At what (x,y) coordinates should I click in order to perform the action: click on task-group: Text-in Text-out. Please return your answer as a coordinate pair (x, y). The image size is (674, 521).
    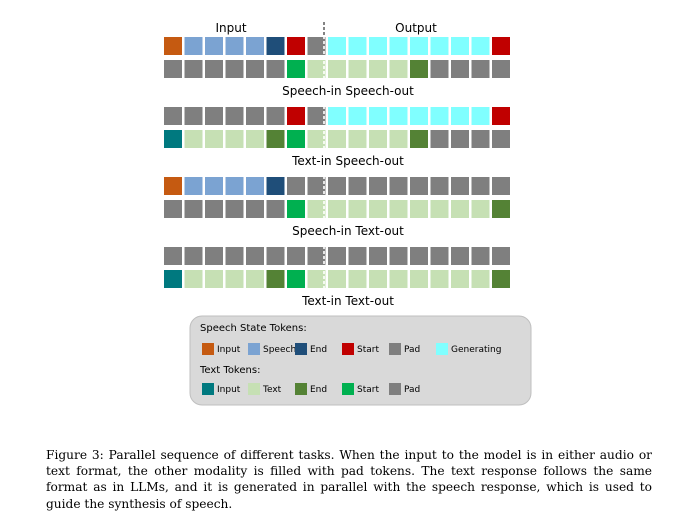
    Looking at the image, I should click on (337, 277).